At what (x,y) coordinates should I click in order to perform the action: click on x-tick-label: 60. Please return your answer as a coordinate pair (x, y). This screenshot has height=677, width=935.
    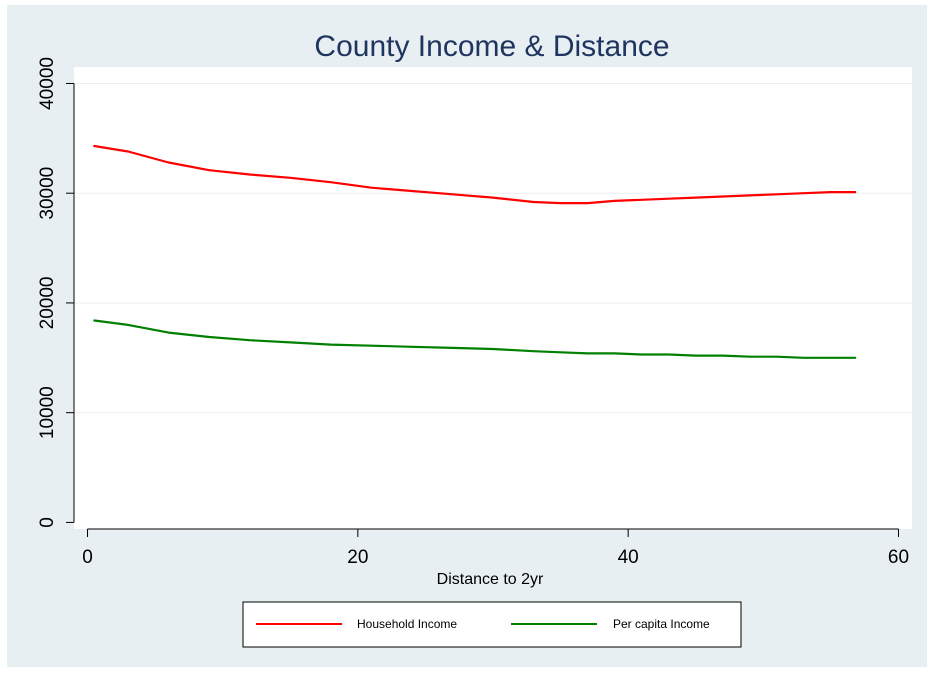
    Looking at the image, I should click on (898, 557).